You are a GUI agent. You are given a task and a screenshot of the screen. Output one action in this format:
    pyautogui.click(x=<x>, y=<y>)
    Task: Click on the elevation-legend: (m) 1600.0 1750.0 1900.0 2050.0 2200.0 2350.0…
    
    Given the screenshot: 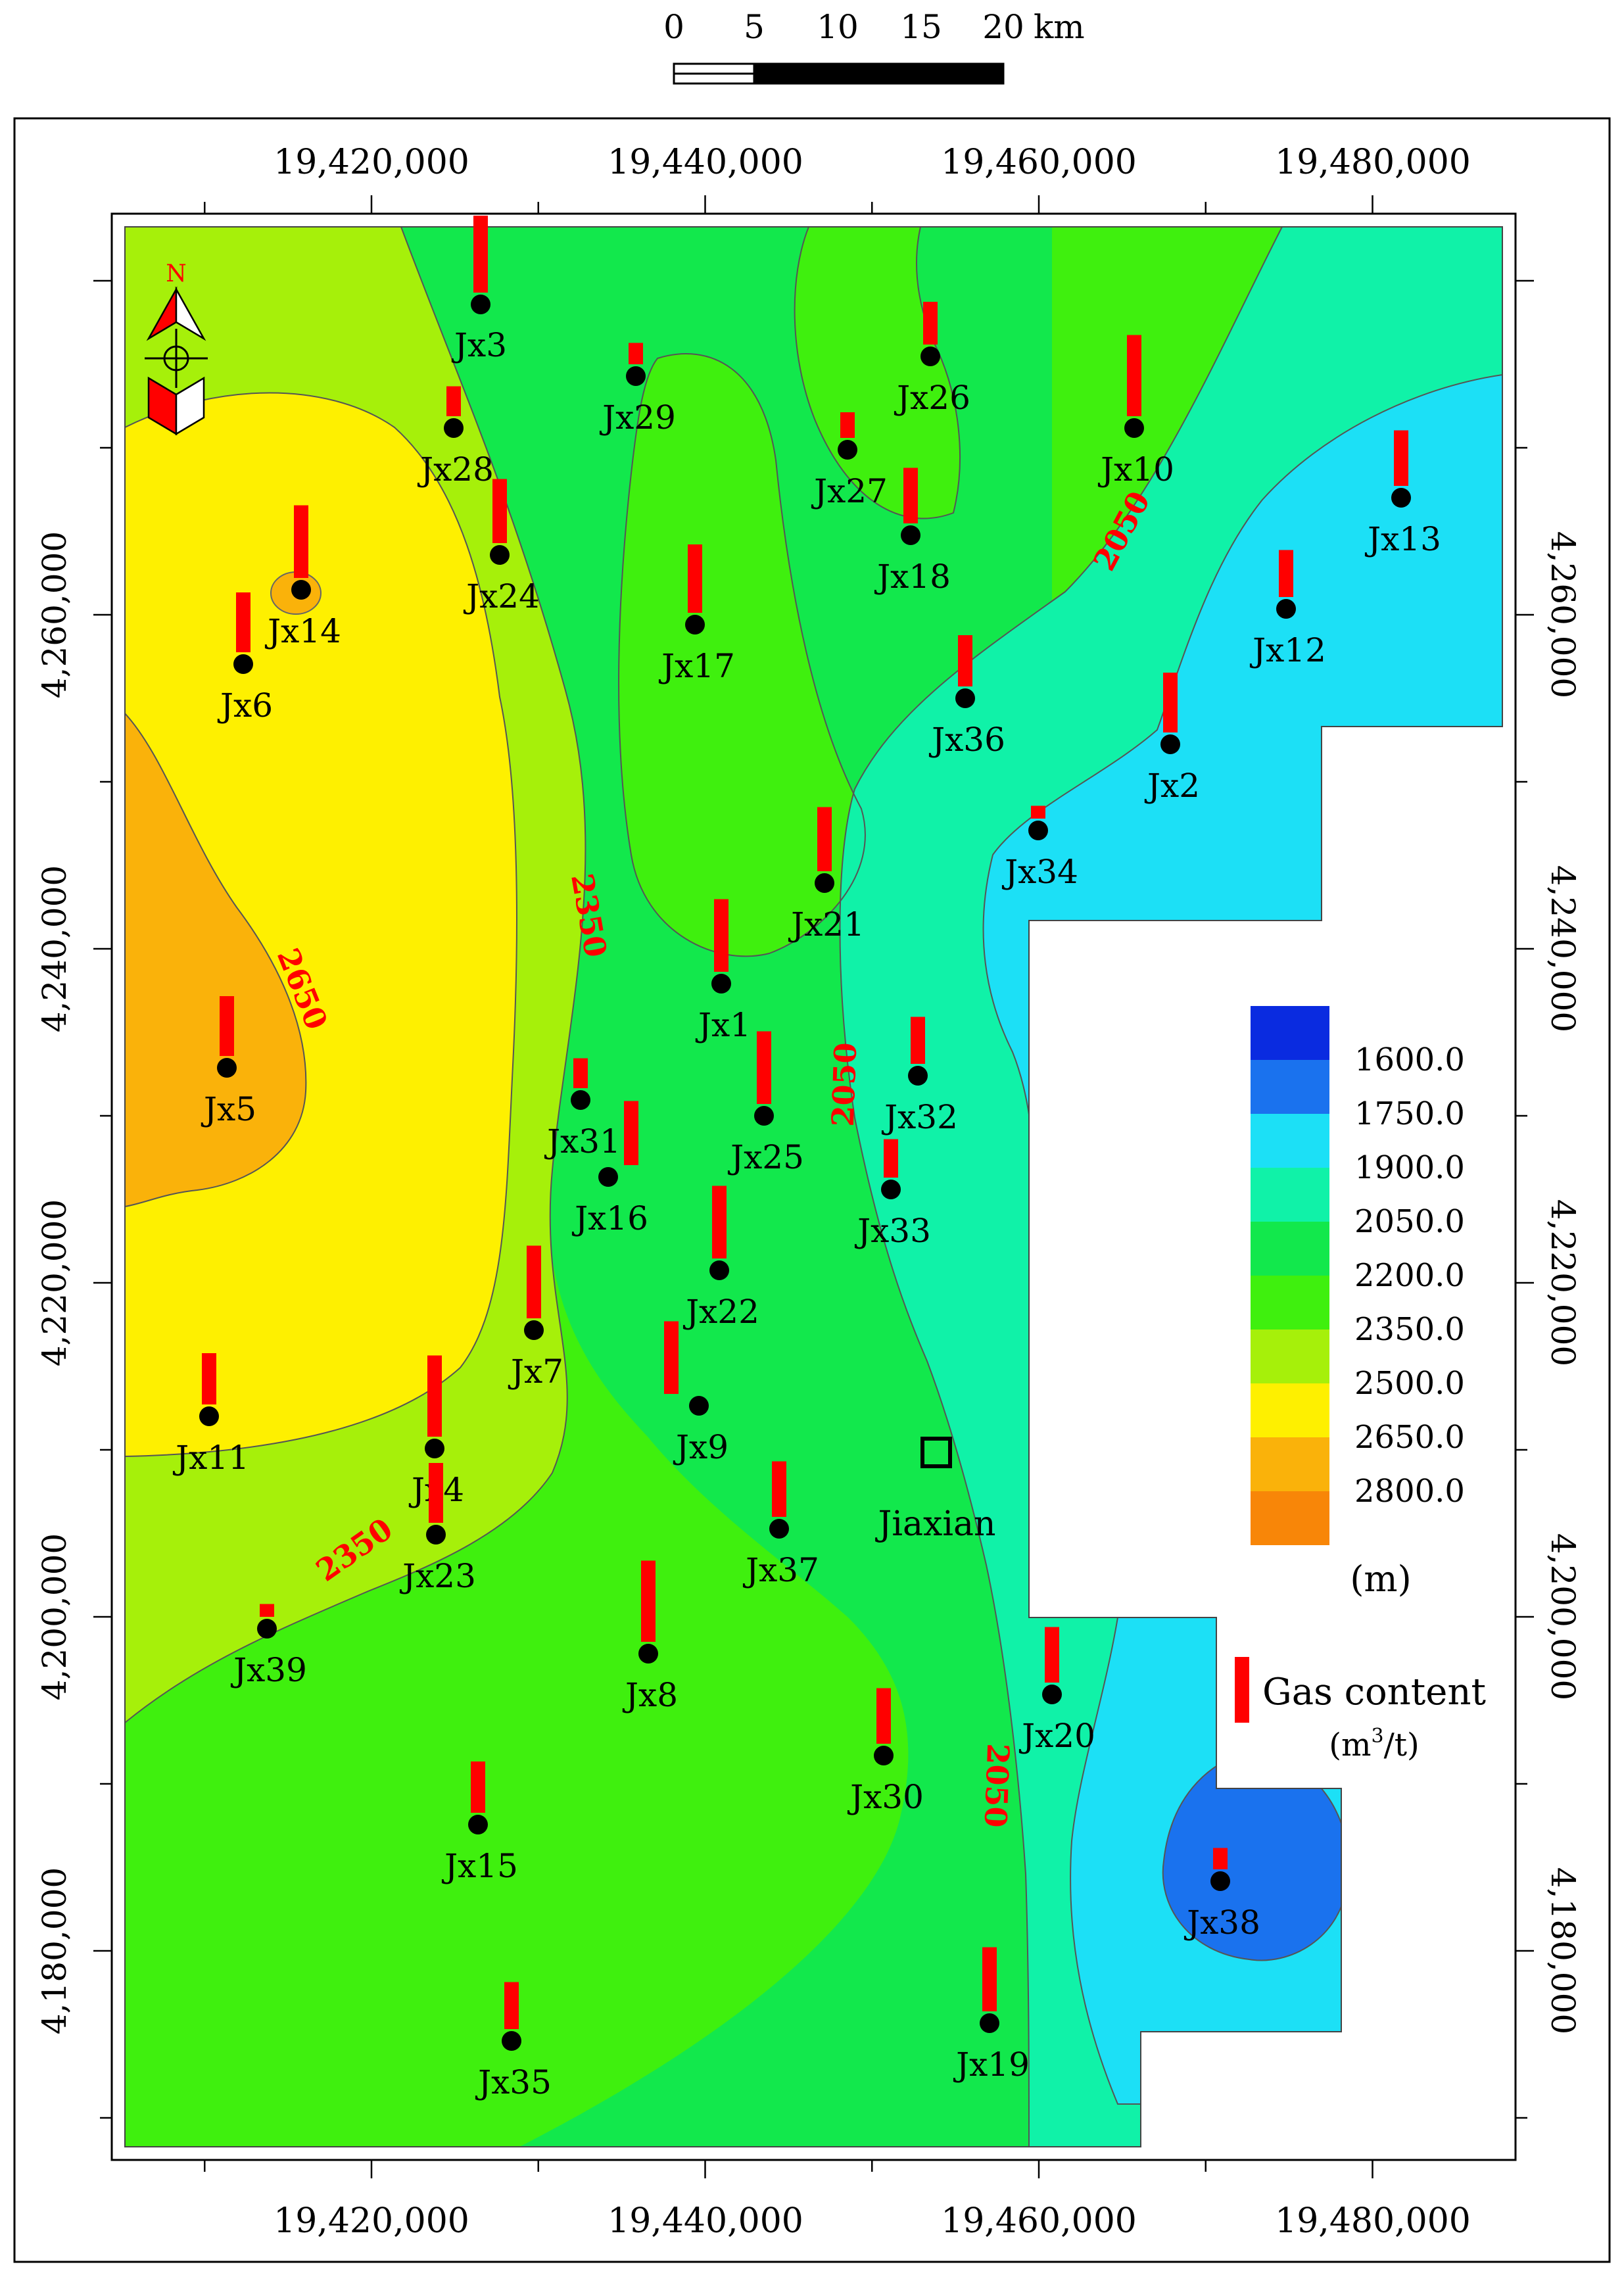 What is the action you would take?
    pyautogui.click(x=1358, y=1303)
    